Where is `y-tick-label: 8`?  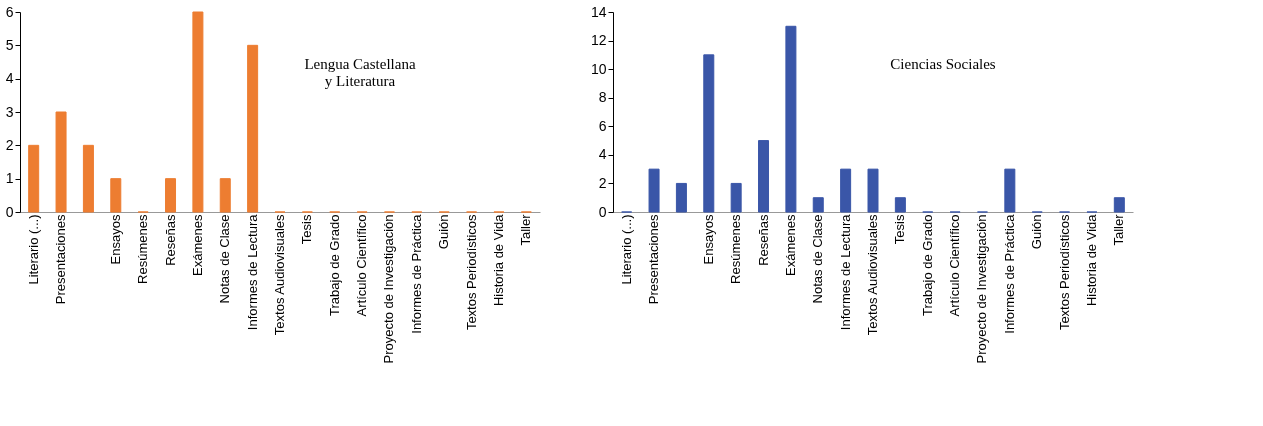
y-tick-label: 8 is located at coordinates (602, 97).